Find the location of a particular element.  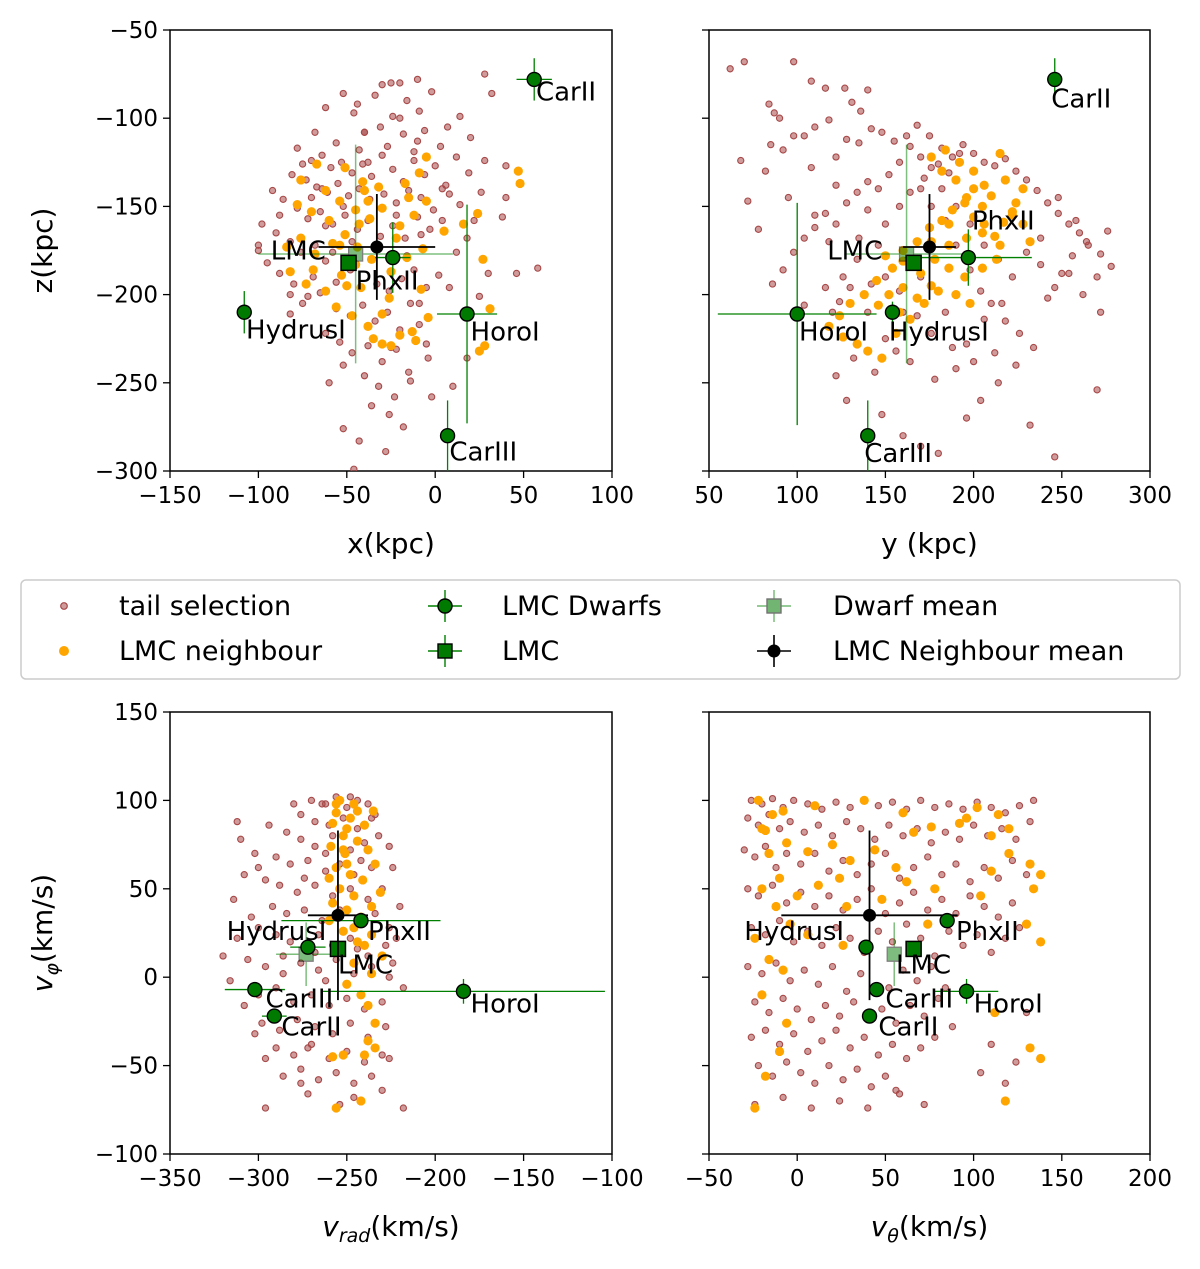

x-tick-label: 50 is located at coordinates (885, 1179).